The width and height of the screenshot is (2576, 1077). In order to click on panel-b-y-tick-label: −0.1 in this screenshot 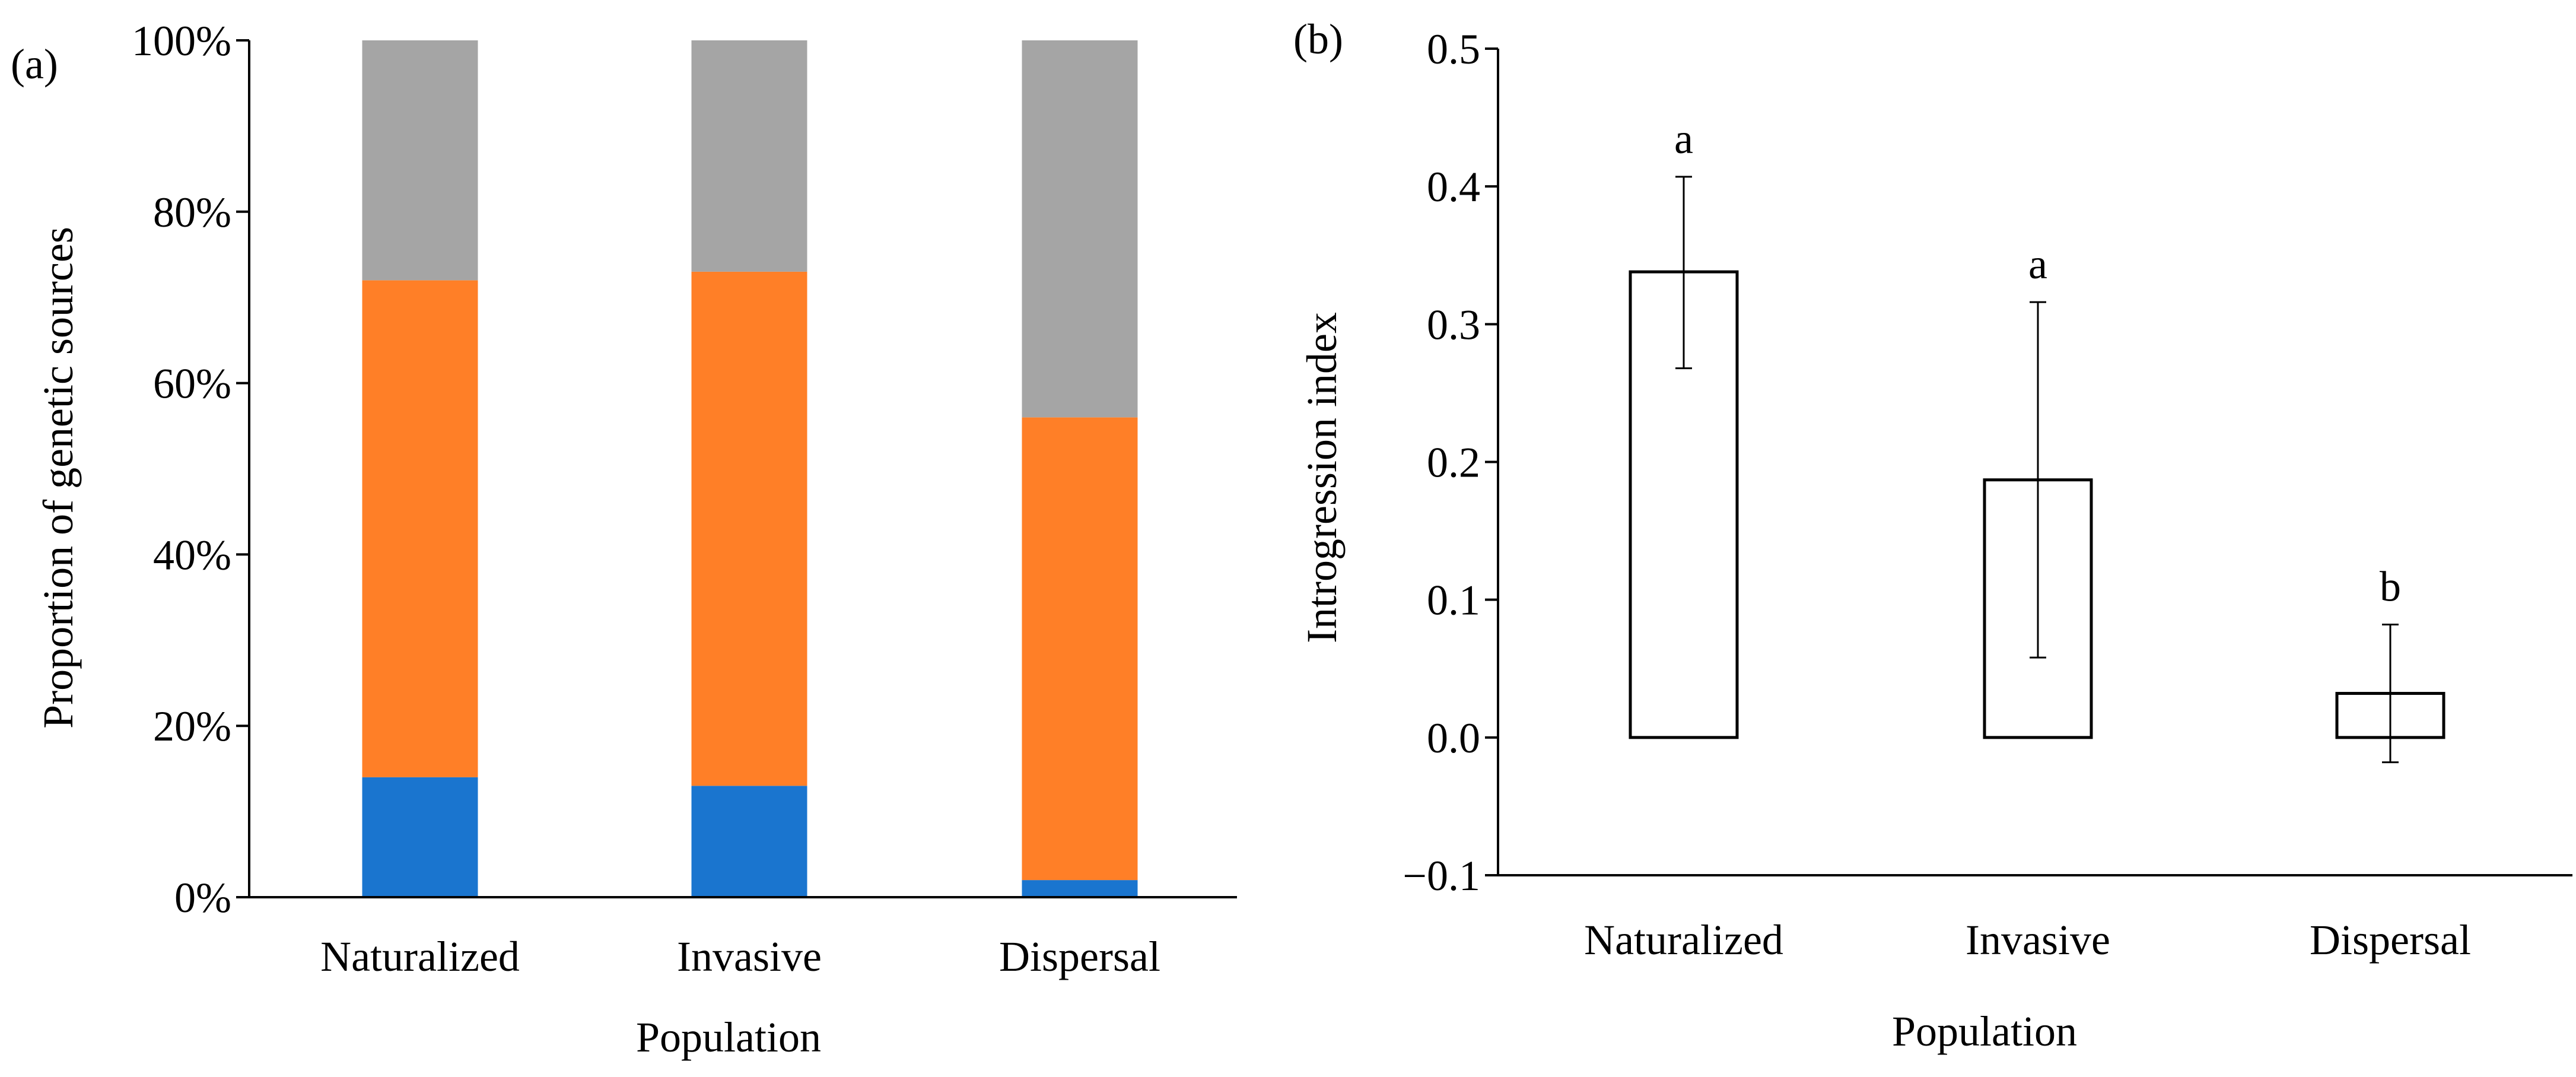, I will do `click(1441, 876)`.